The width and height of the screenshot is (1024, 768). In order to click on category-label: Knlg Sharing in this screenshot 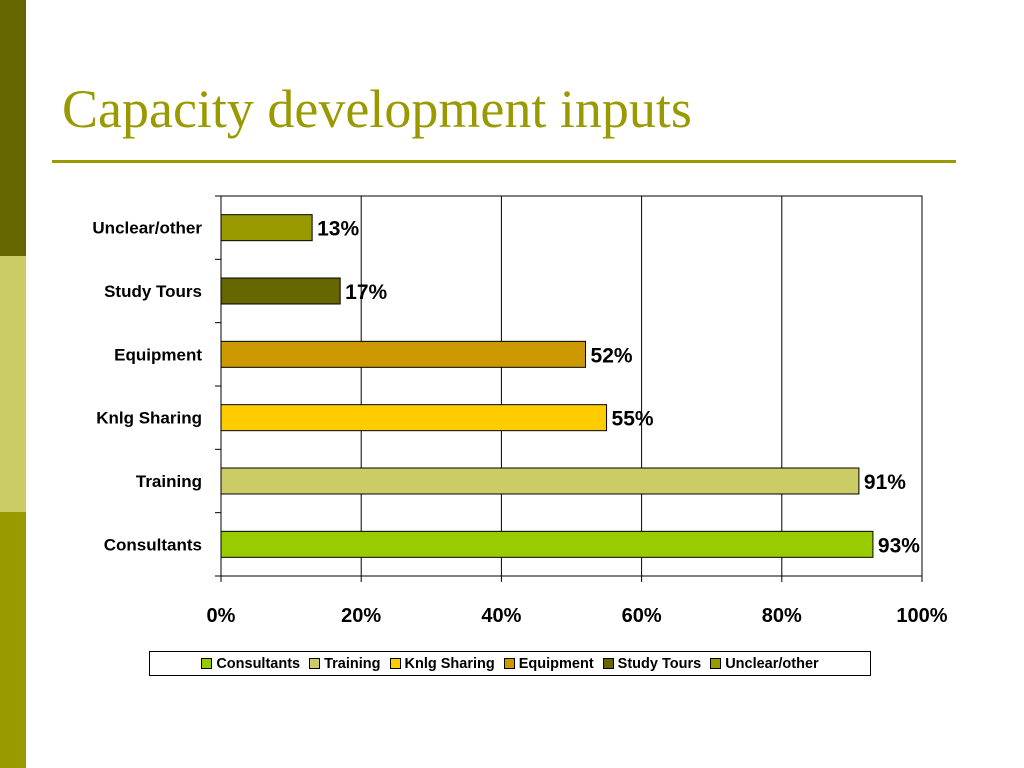, I will do `click(149, 418)`.